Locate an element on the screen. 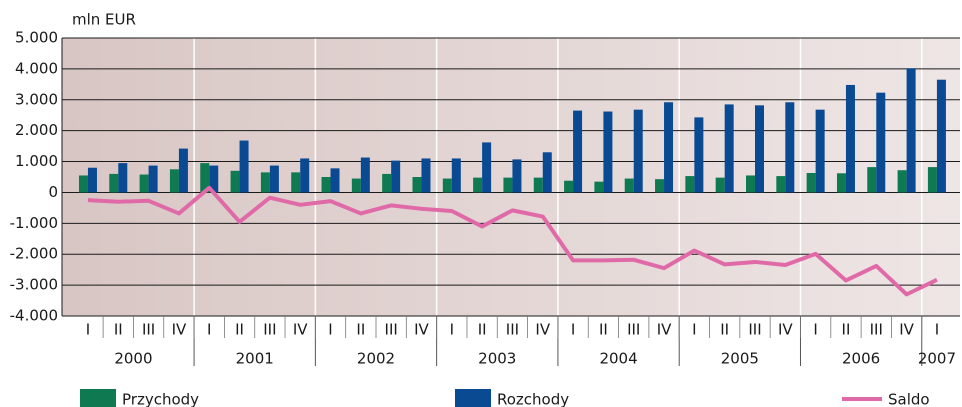  legend-label: Saldo is located at coordinates (909, 399).